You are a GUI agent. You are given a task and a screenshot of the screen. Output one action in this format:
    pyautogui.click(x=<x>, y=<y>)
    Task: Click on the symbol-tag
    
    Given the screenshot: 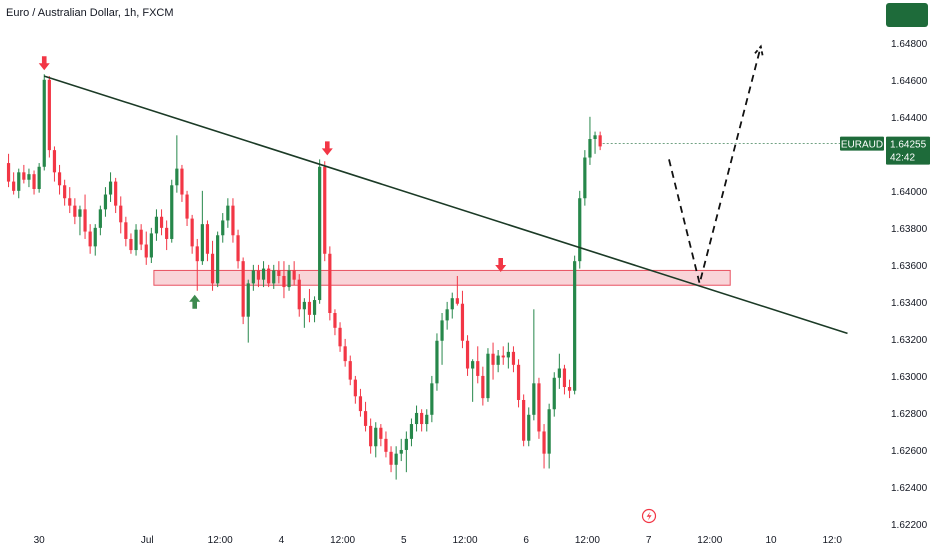 What is the action you would take?
    pyautogui.click(x=862, y=143)
    